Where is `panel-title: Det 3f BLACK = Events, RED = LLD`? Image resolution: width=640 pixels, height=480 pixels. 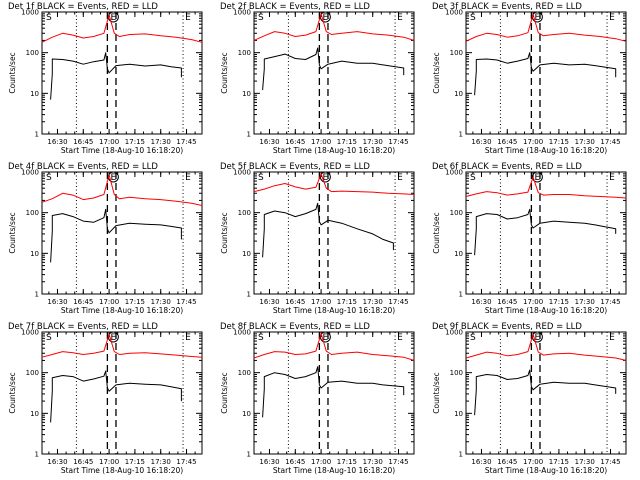 panel-title: Det 3f BLACK = Events, RED = LLD is located at coordinates (507, 7).